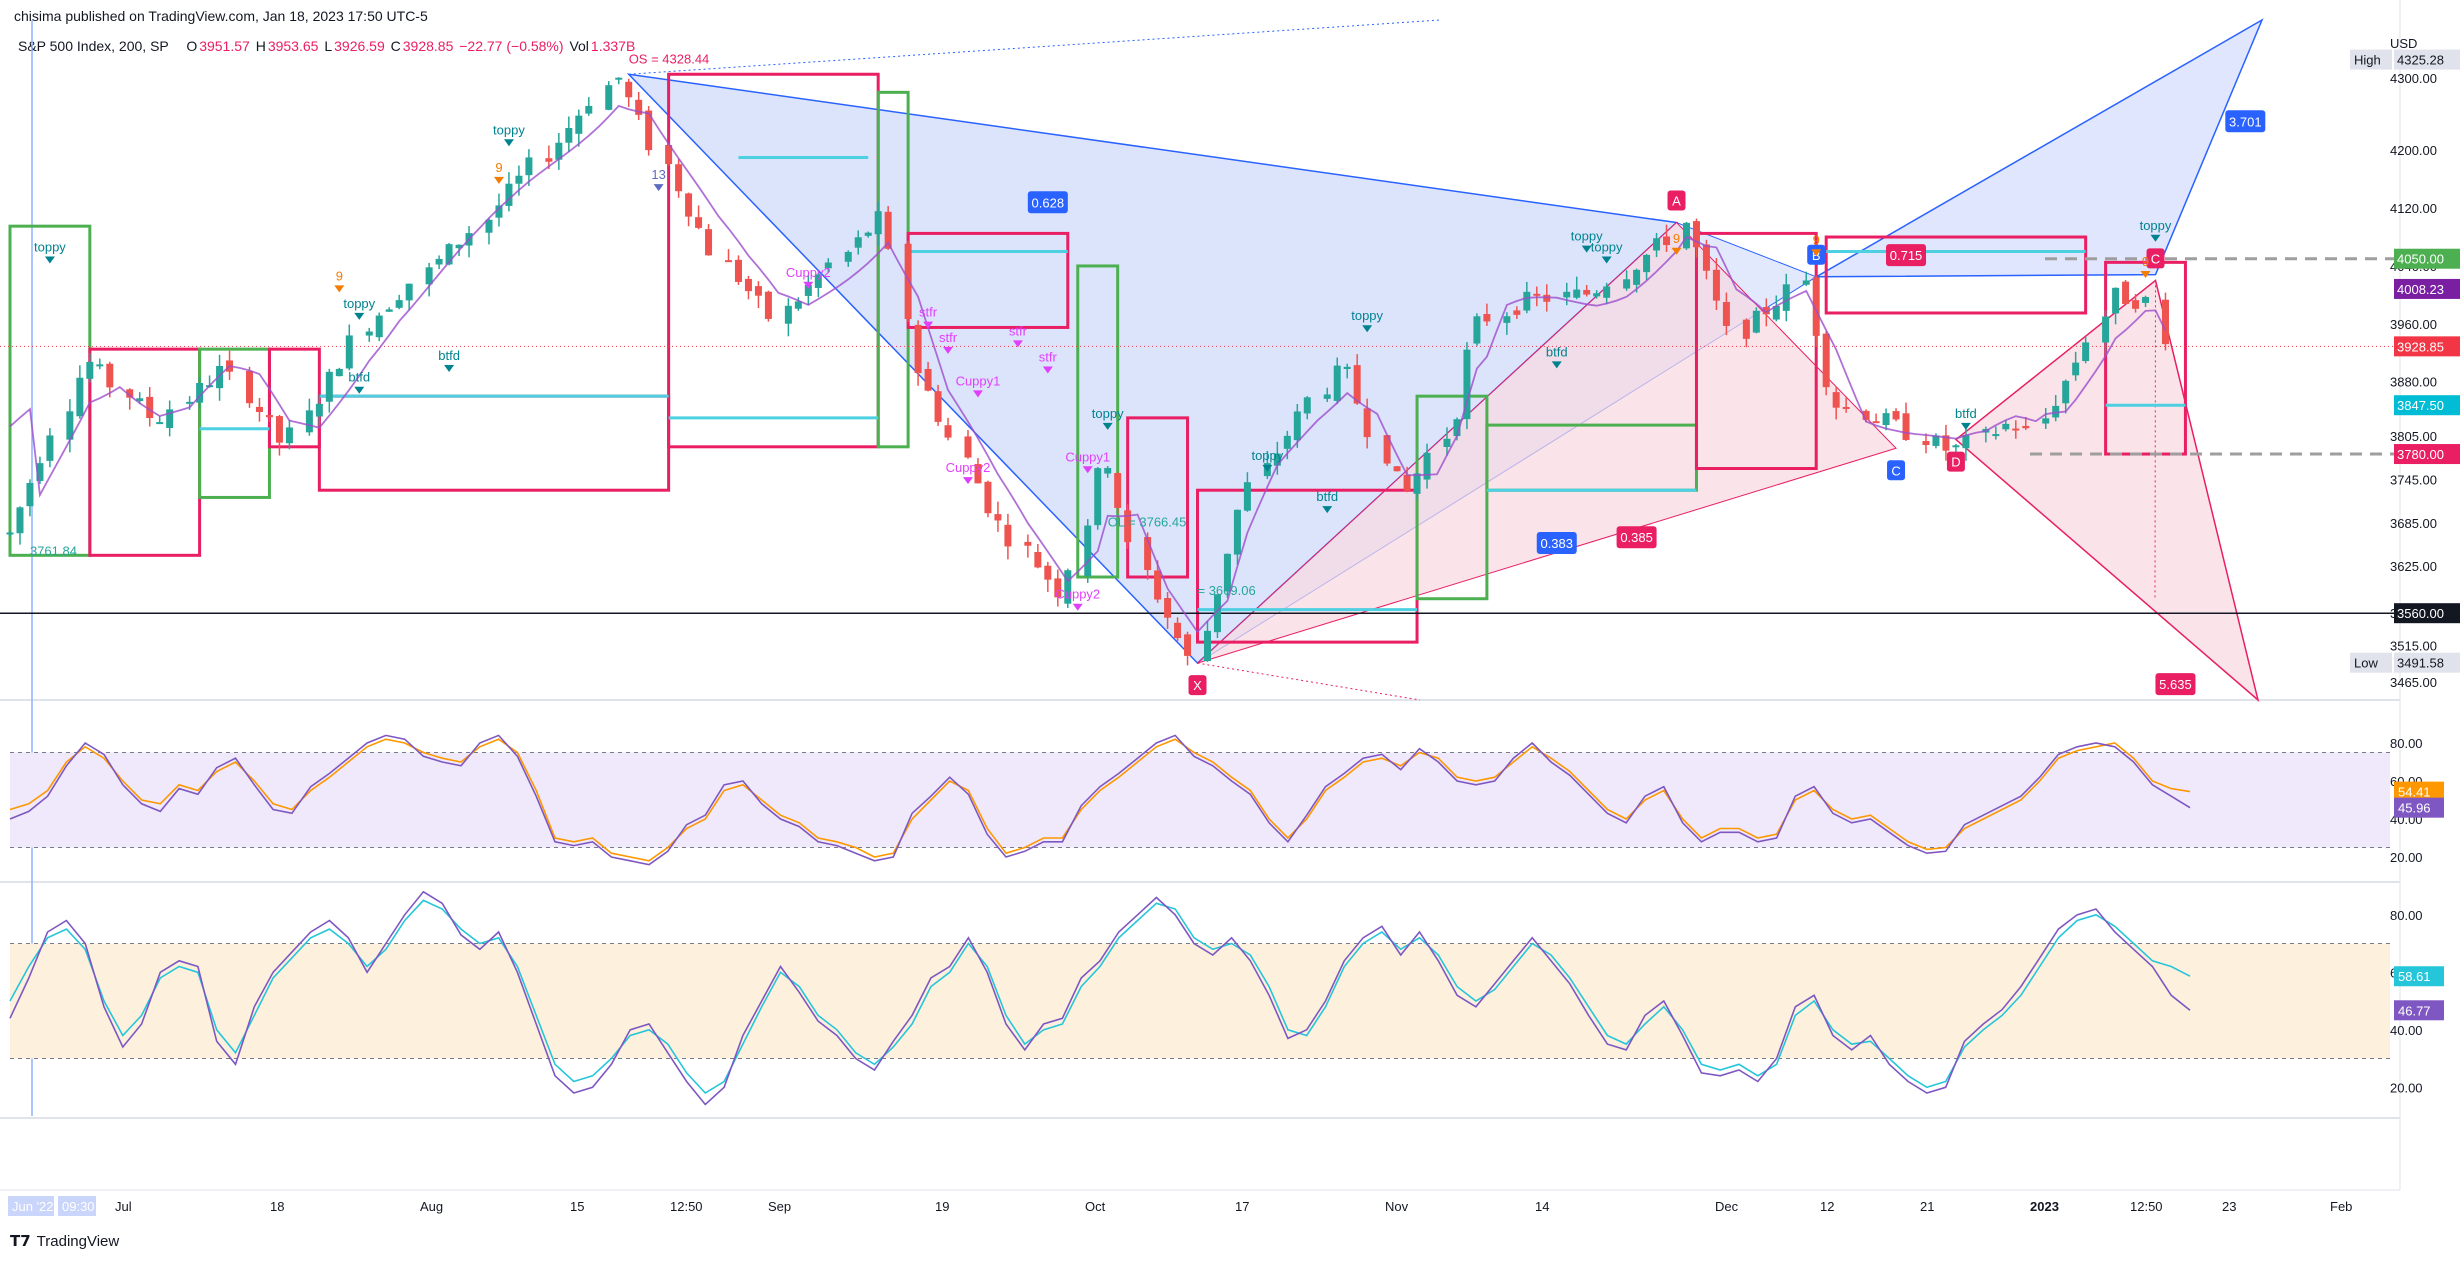 This screenshot has height=1264, width=2462. Describe the element at coordinates (2413, 566) in the screenshot. I see `price-tick-label: 3625.00` at that location.